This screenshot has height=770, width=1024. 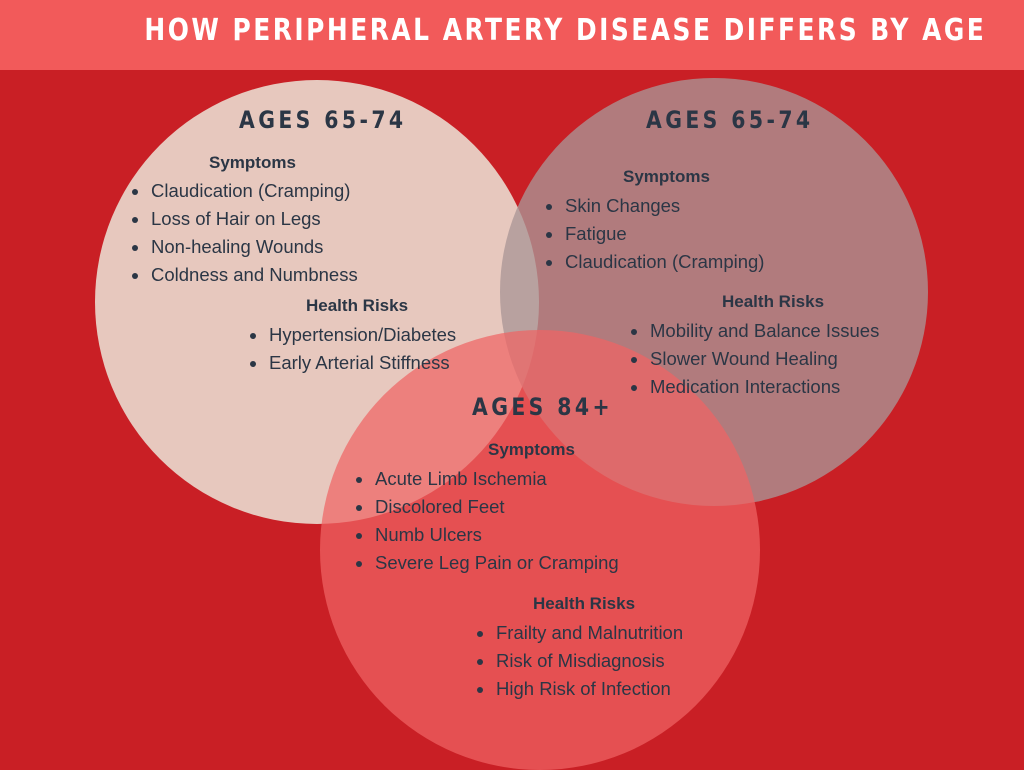 What do you see at coordinates (773, 301) in the screenshot?
I see `health-risks-label-right: Health Risks` at bounding box center [773, 301].